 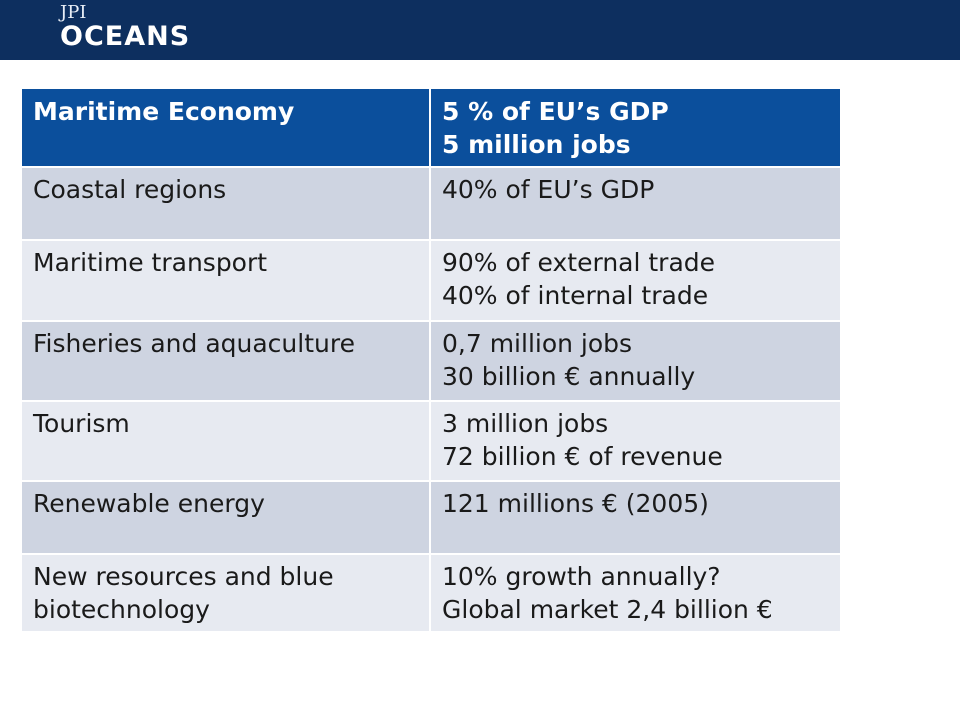 I want to click on header-cell-figures: 5 % of EU’s GDP 5 million jobs, so click(x=635, y=127).